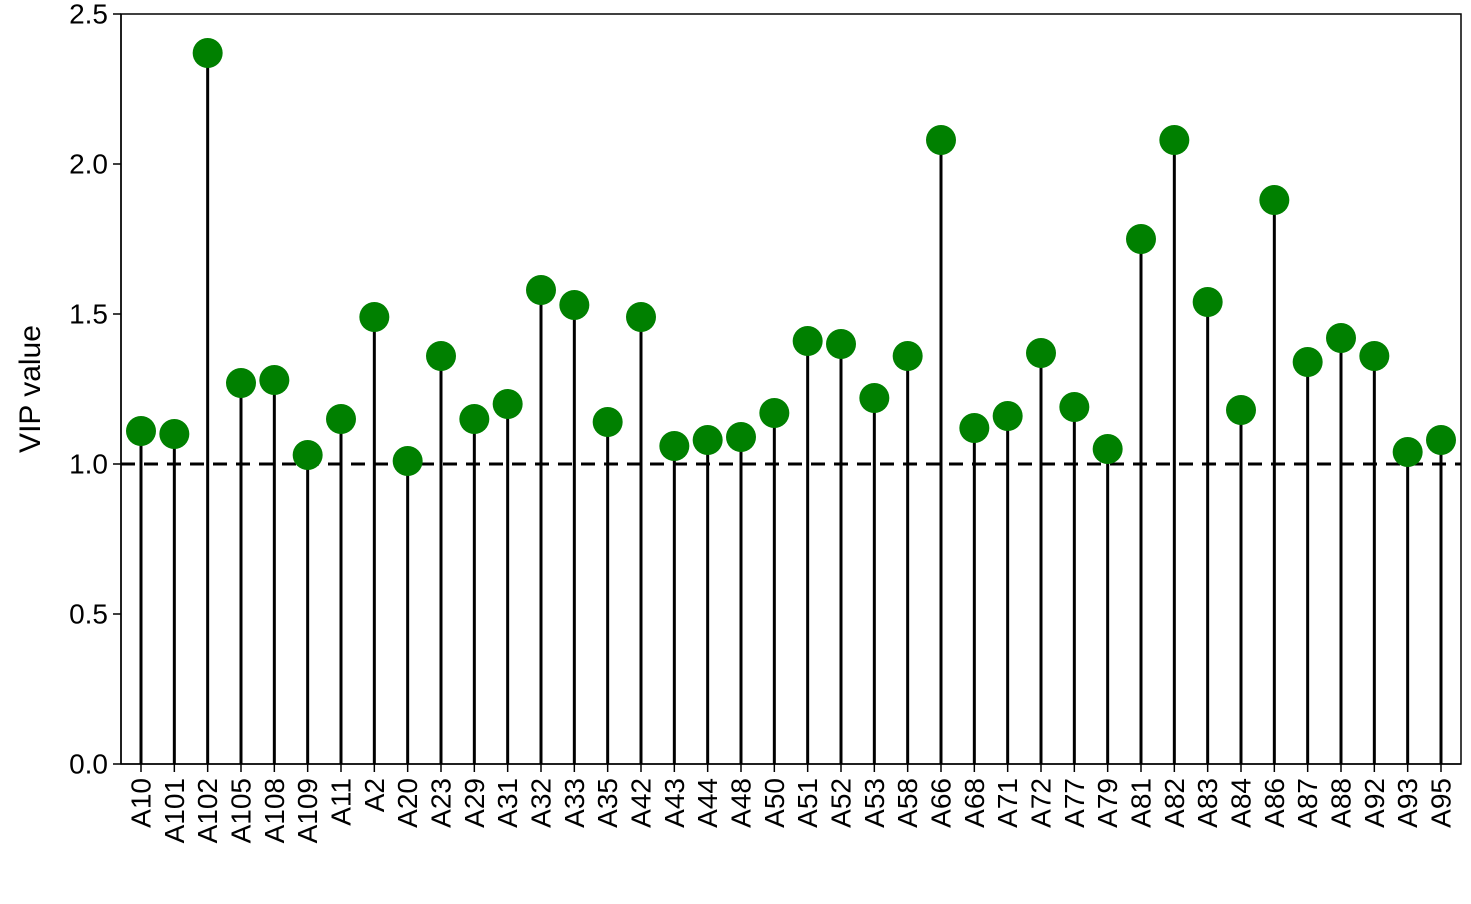 This screenshot has width=1471, height=904. Describe the element at coordinates (1341, 803) in the screenshot. I see `x-tick-label: A88` at that location.